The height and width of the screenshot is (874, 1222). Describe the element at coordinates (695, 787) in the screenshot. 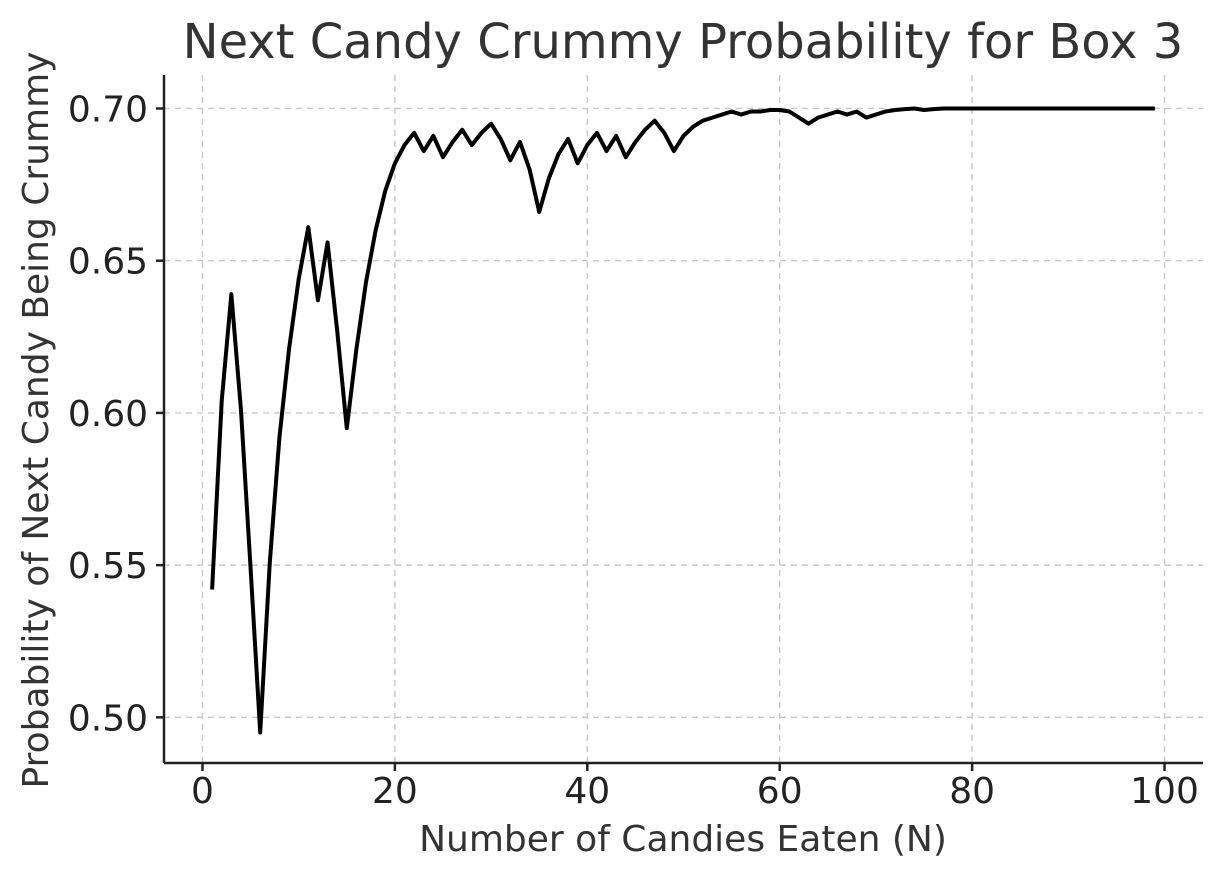

I see `x-ticks: 0 20 40 60 80 100` at that location.